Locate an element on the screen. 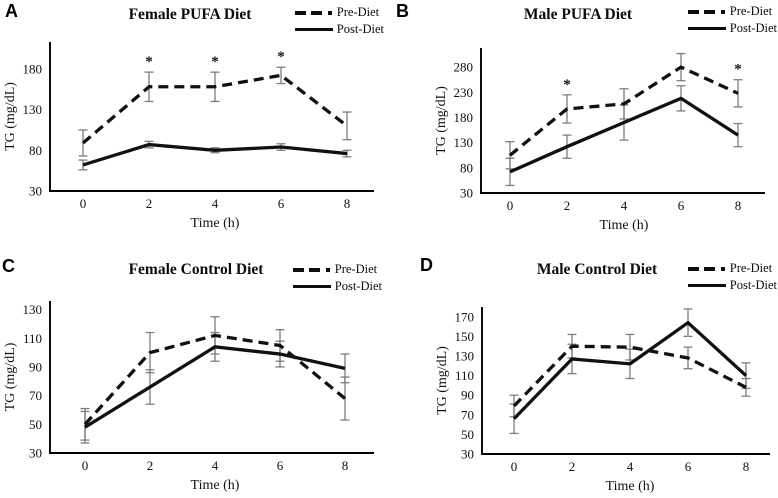 This screenshot has height=498, width=778. chart-title-female-pufa: Female PUFA Diet is located at coordinates (190, 14).